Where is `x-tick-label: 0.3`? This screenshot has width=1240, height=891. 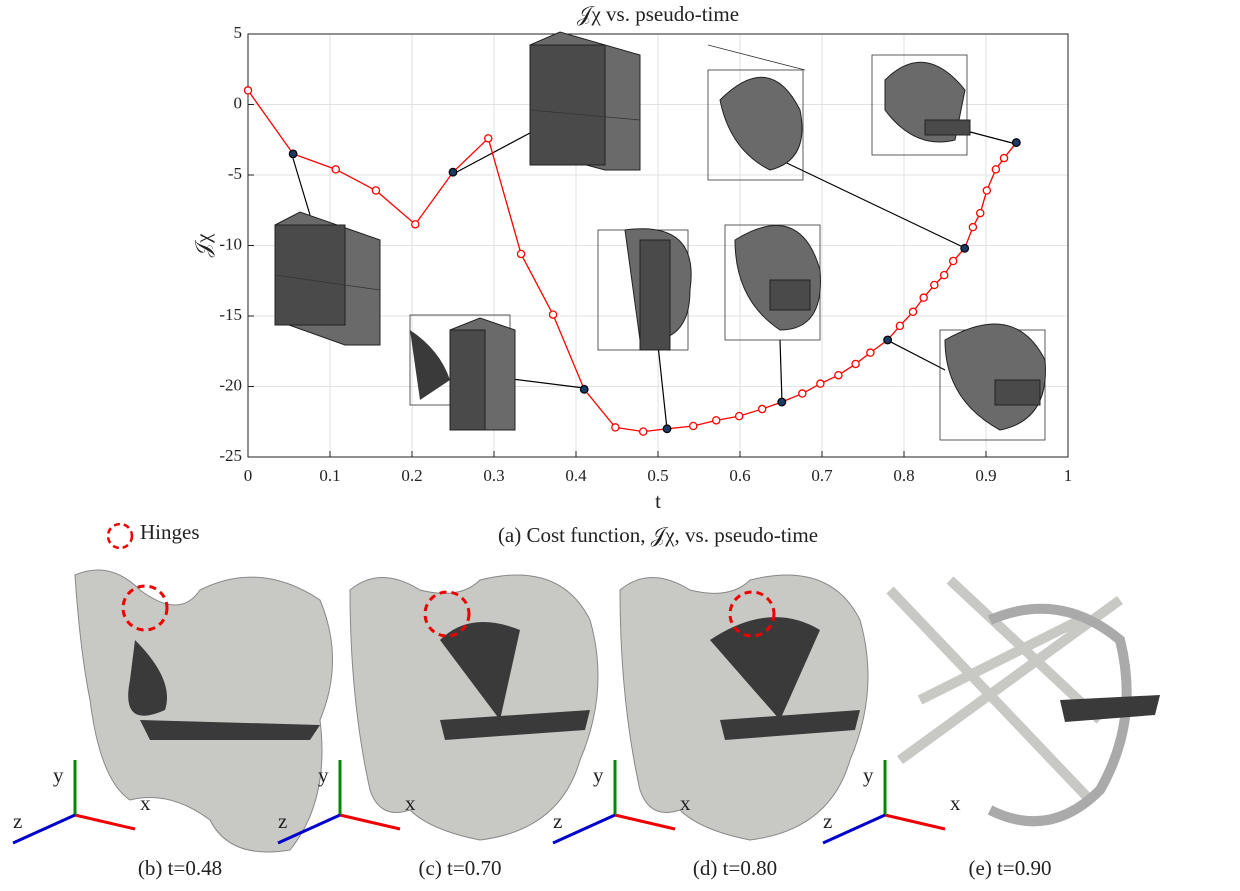
x-tick-label: 0.3 is located at coordinates (493, 475).